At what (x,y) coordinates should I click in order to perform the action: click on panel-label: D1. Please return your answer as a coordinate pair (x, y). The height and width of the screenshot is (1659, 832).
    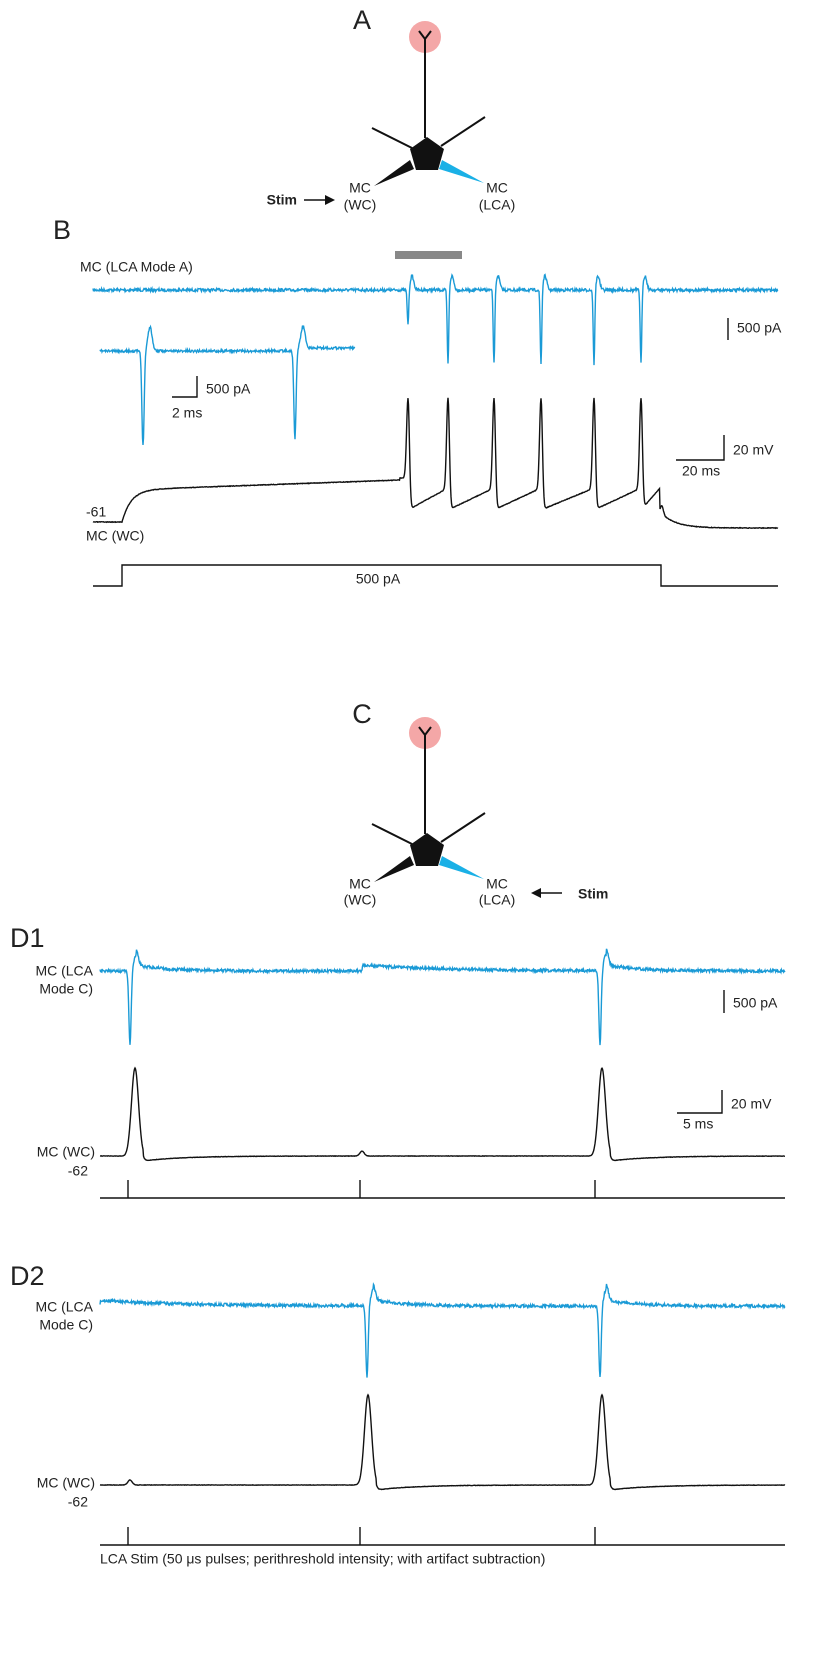
    Looking at the image, I should click on (27, 938).